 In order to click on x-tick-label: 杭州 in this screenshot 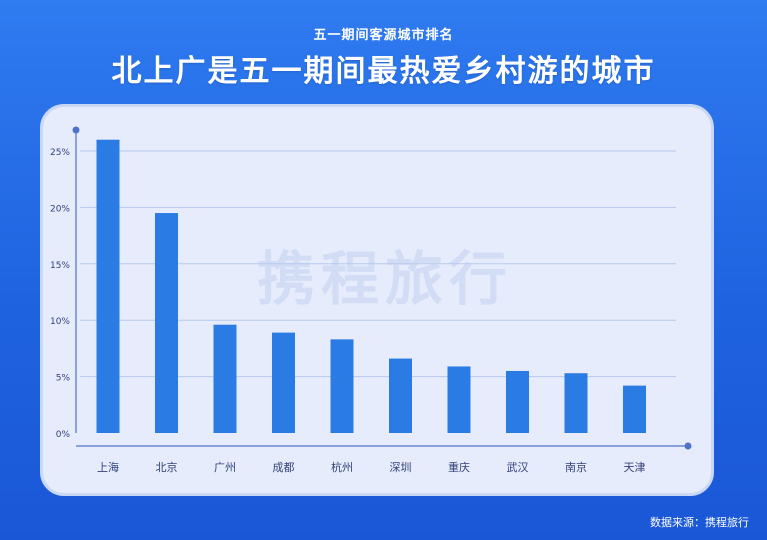, I will do `click(342, 467)`.